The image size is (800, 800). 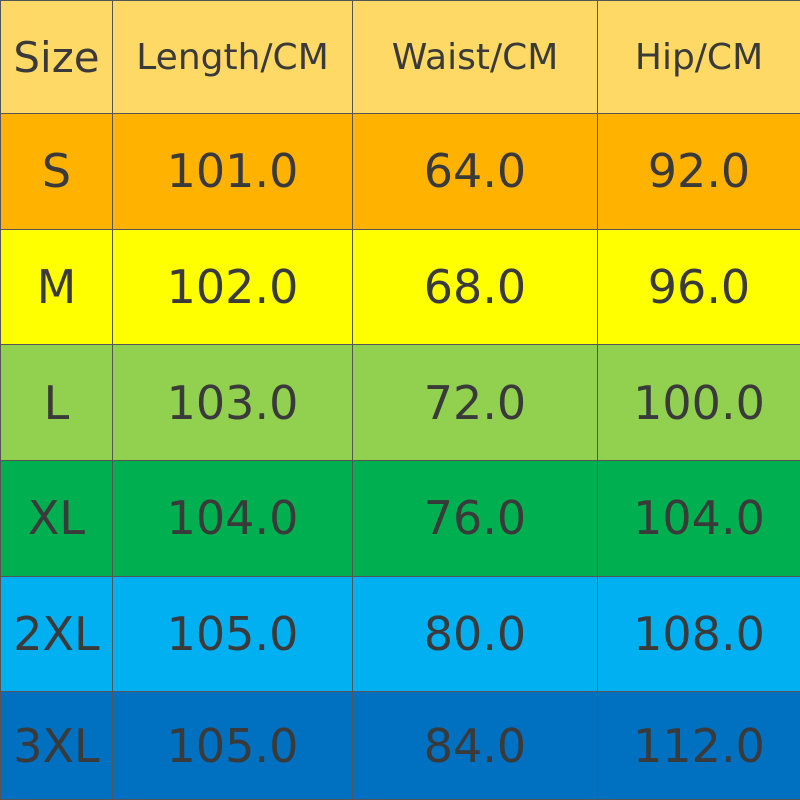 What do you see at coordinates (698, 745) in the screenshot?
I see `value-cell: 112.0` at bounding box center [698, 745].